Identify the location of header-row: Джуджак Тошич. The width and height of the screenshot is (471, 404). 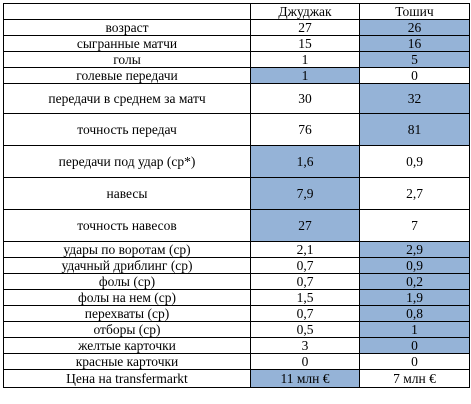
(236, 11).